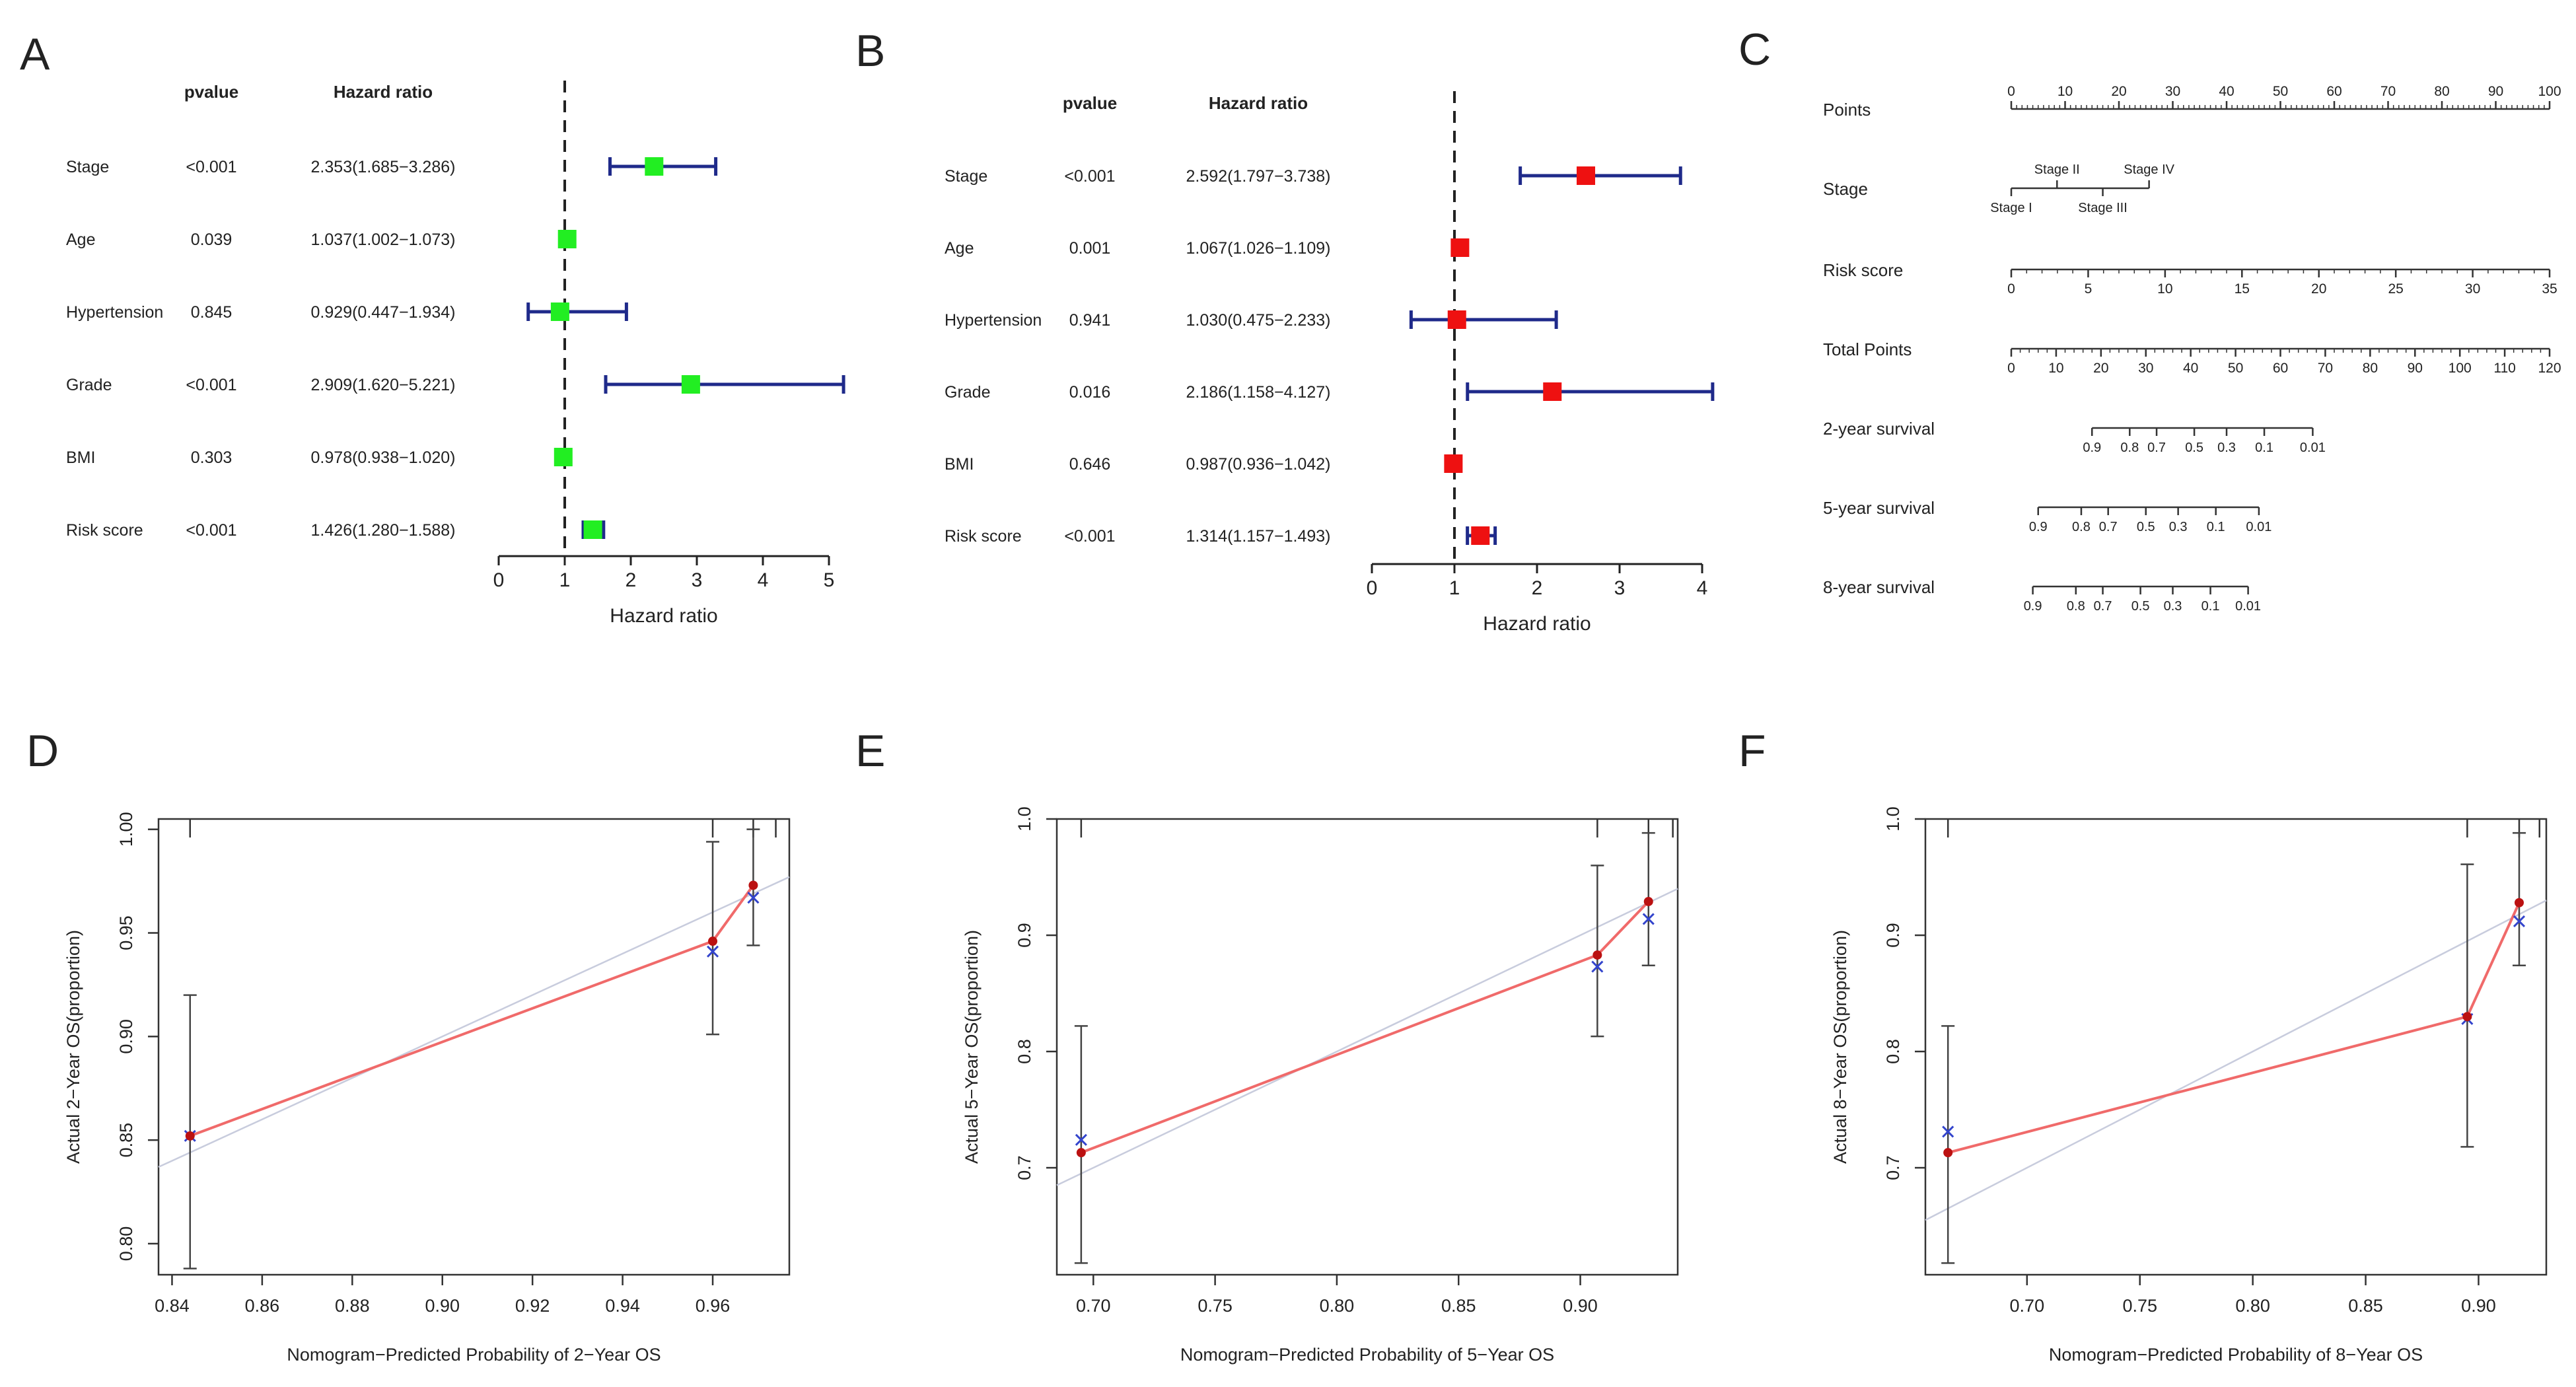  Describe the element at coordinates (80, 457) in the screenshot. I see `row-label: BMI` at that location.